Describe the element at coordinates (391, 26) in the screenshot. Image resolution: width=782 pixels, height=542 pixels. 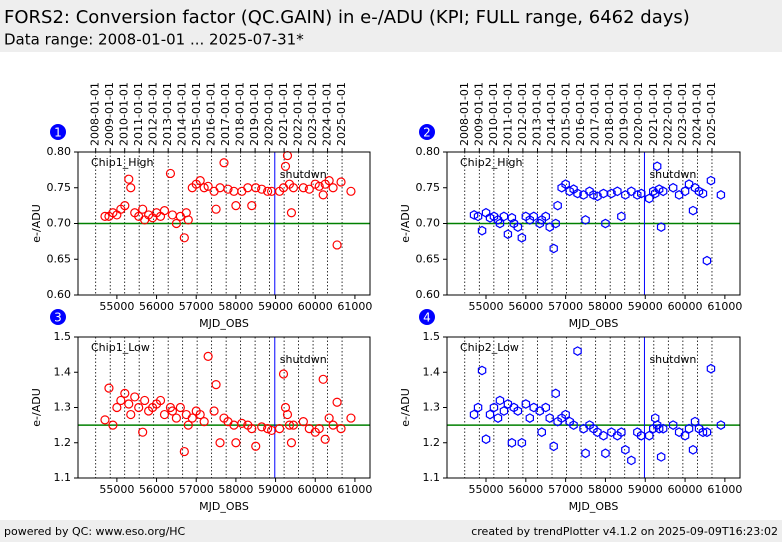
I see `header-band` at that location.